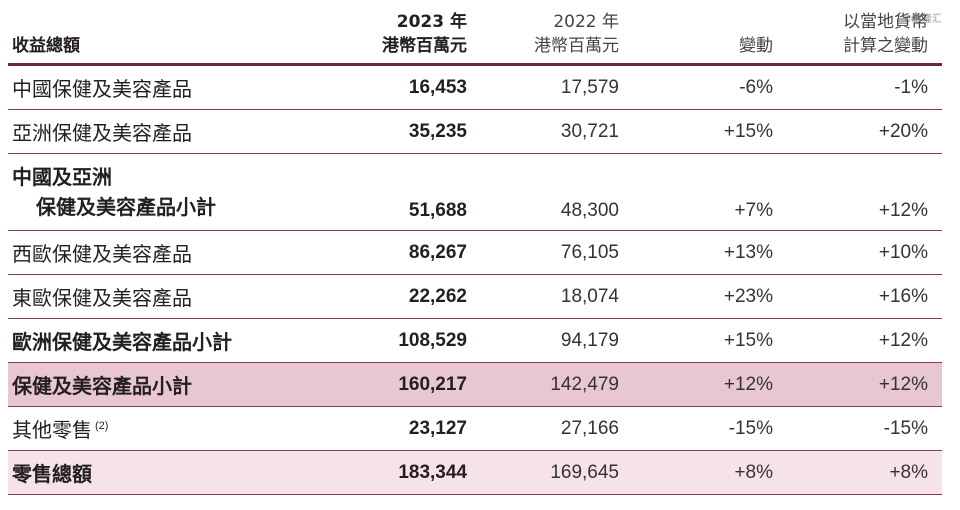 The width and height of the screenshot is (960, 510). What do you see at coordinates (170, 38) in the screenshot?
I see `header-total-revenue: 收益總額` at bounding box center [170, 38].